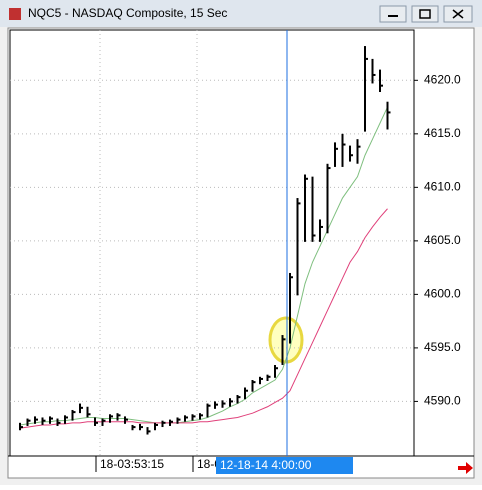  I want to click on y-tick-label: 4615.0, so click(442, 133).